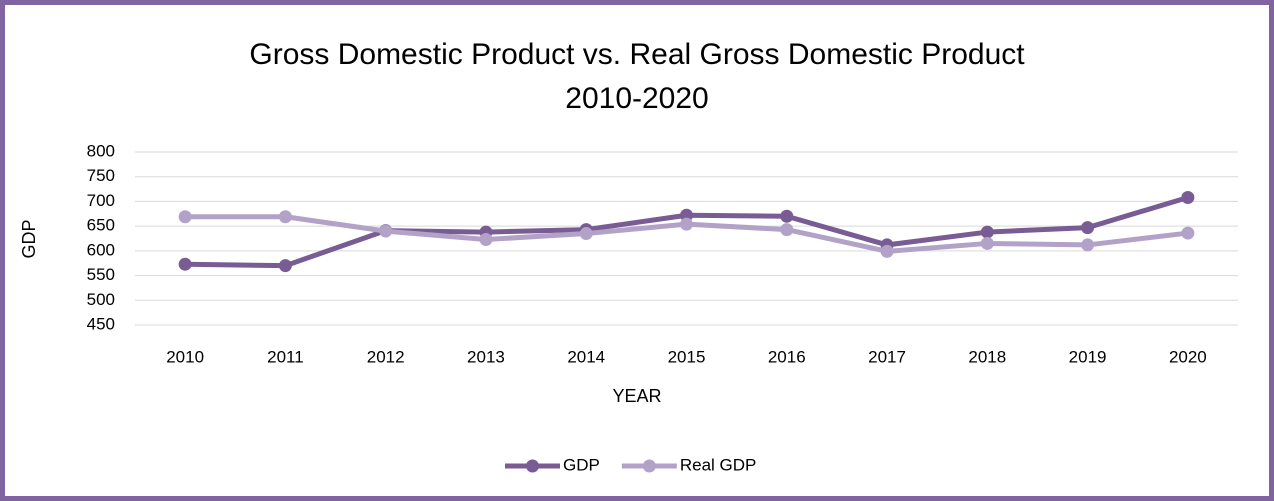  I want to click on x-tick-label: 2017, so click(887, 356).